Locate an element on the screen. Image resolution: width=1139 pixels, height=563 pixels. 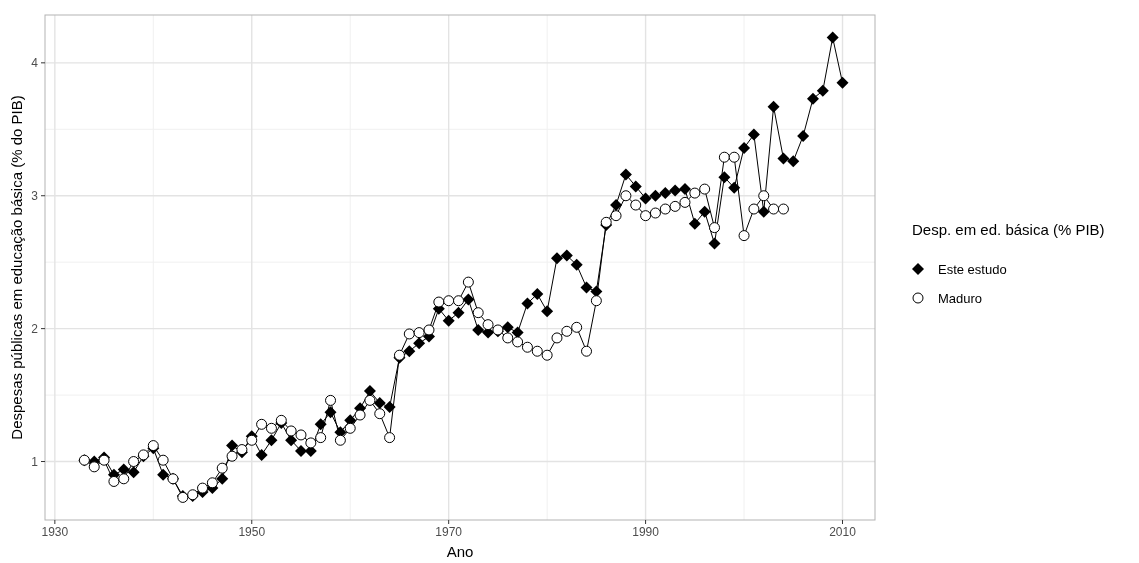
legend-label: Maduro is located at coordinates (960, 298).